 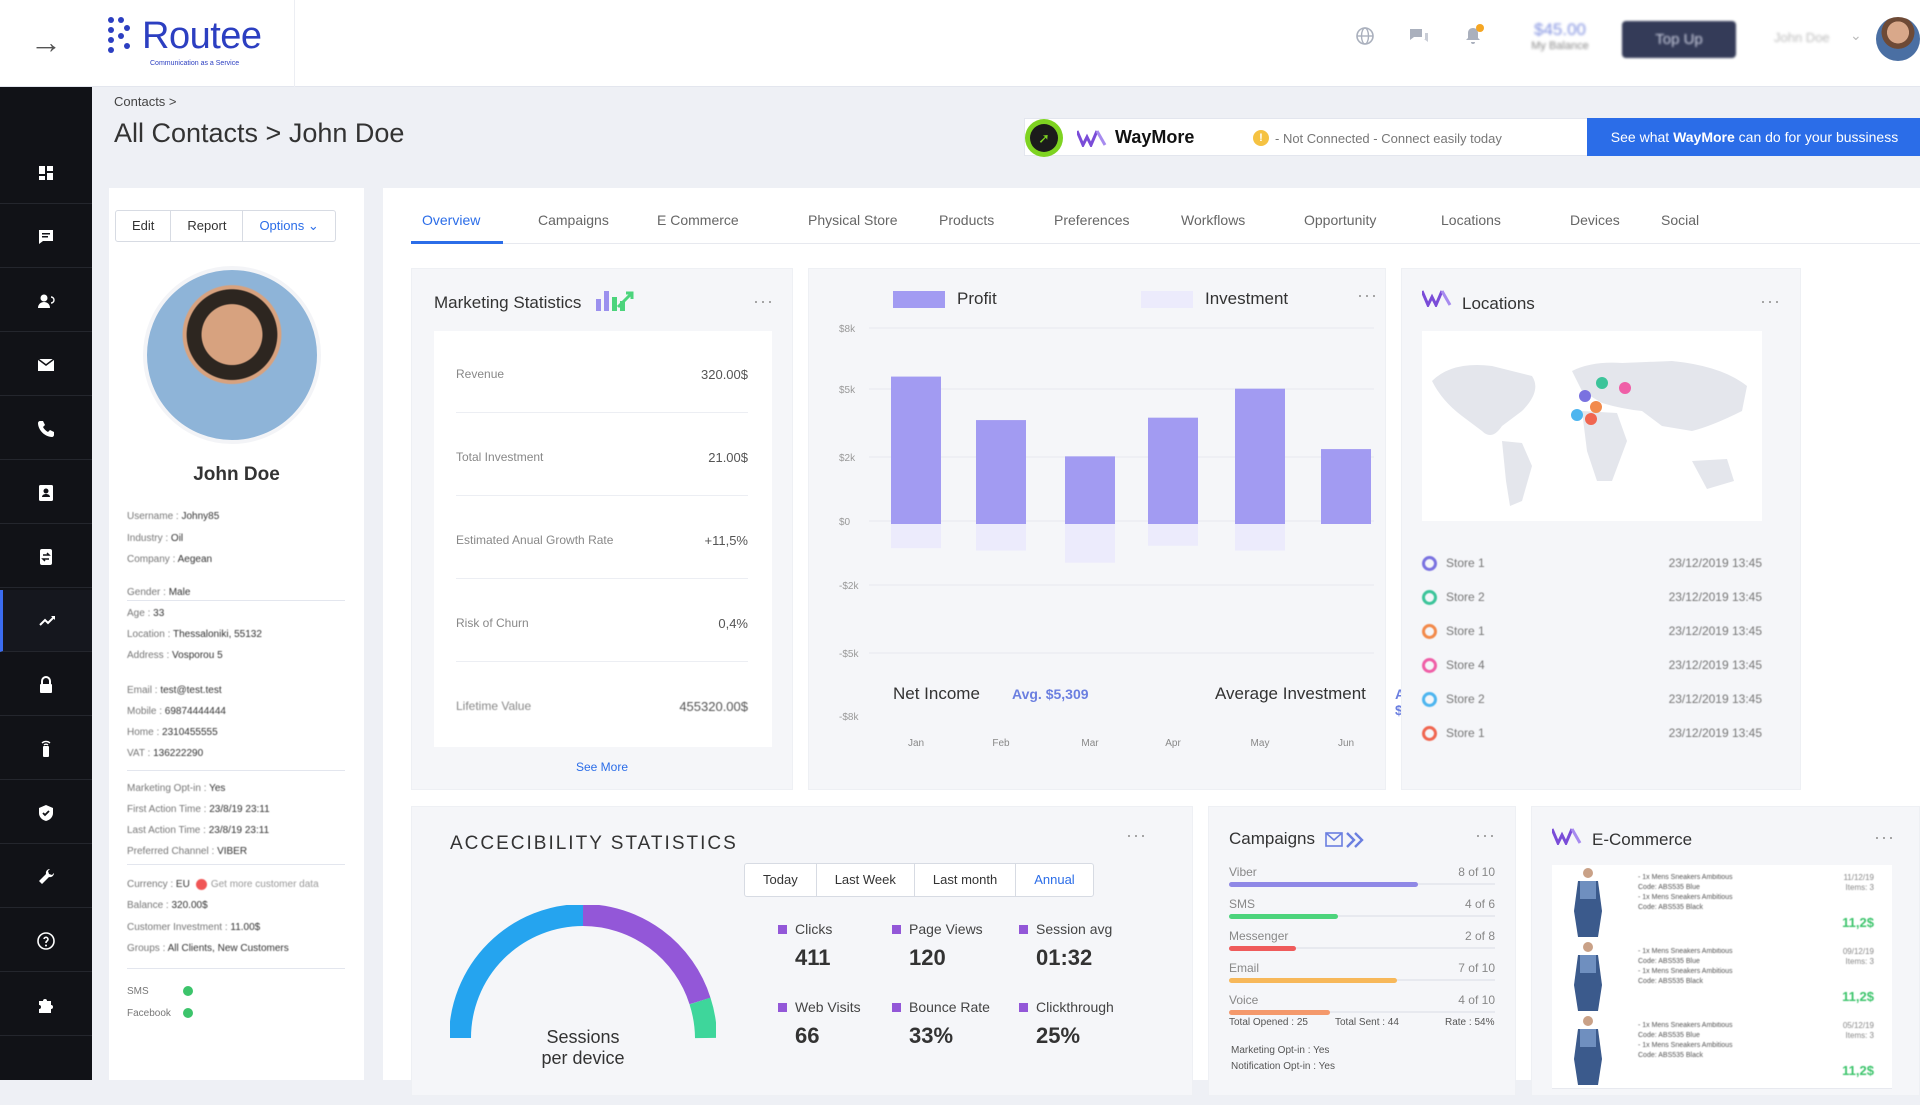 I want to click on profile-field: Company : Aegean, so click(x=169, y=559).